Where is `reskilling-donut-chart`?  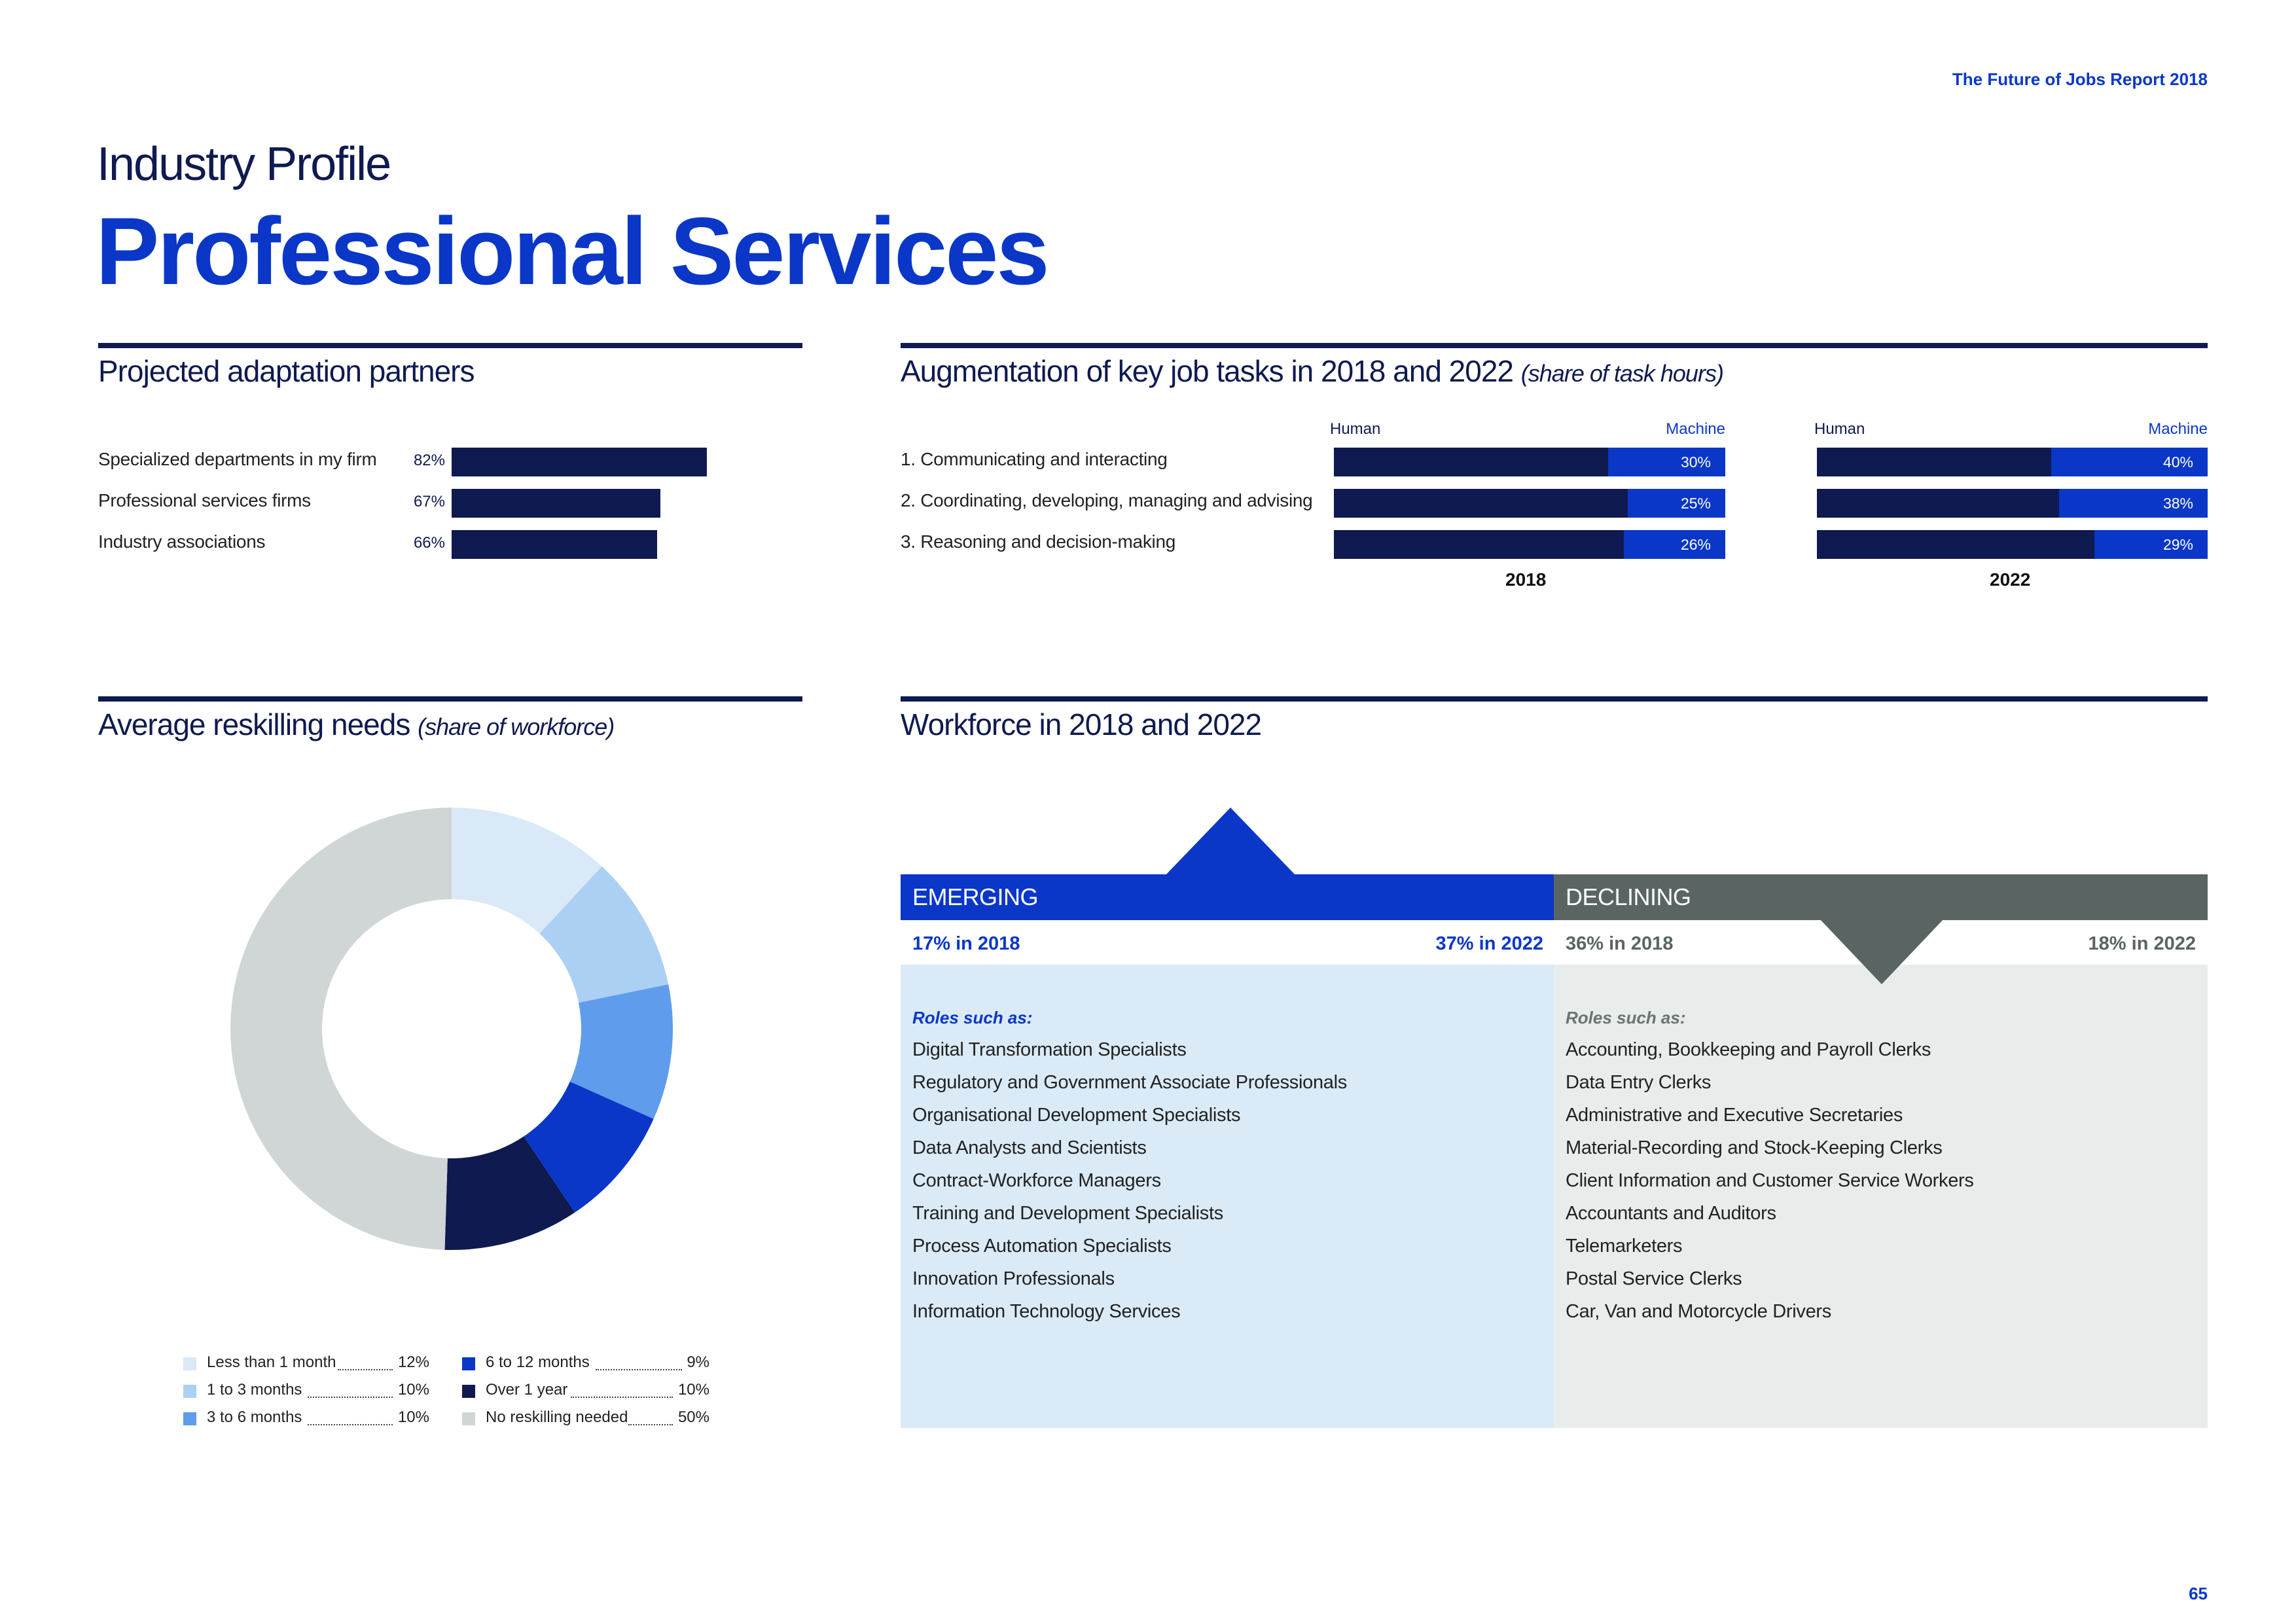
reskilling-donut-chart is located at coordinates (451, 1029).